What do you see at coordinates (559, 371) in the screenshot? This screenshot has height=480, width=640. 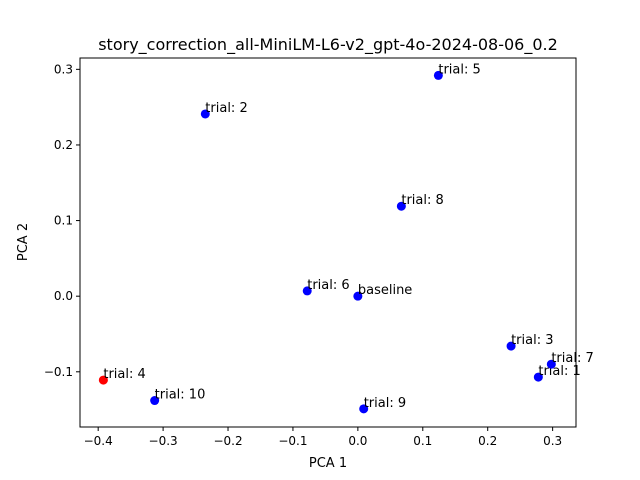 I see `data-point-label: trial: 1` at bounding box center [559, 371].